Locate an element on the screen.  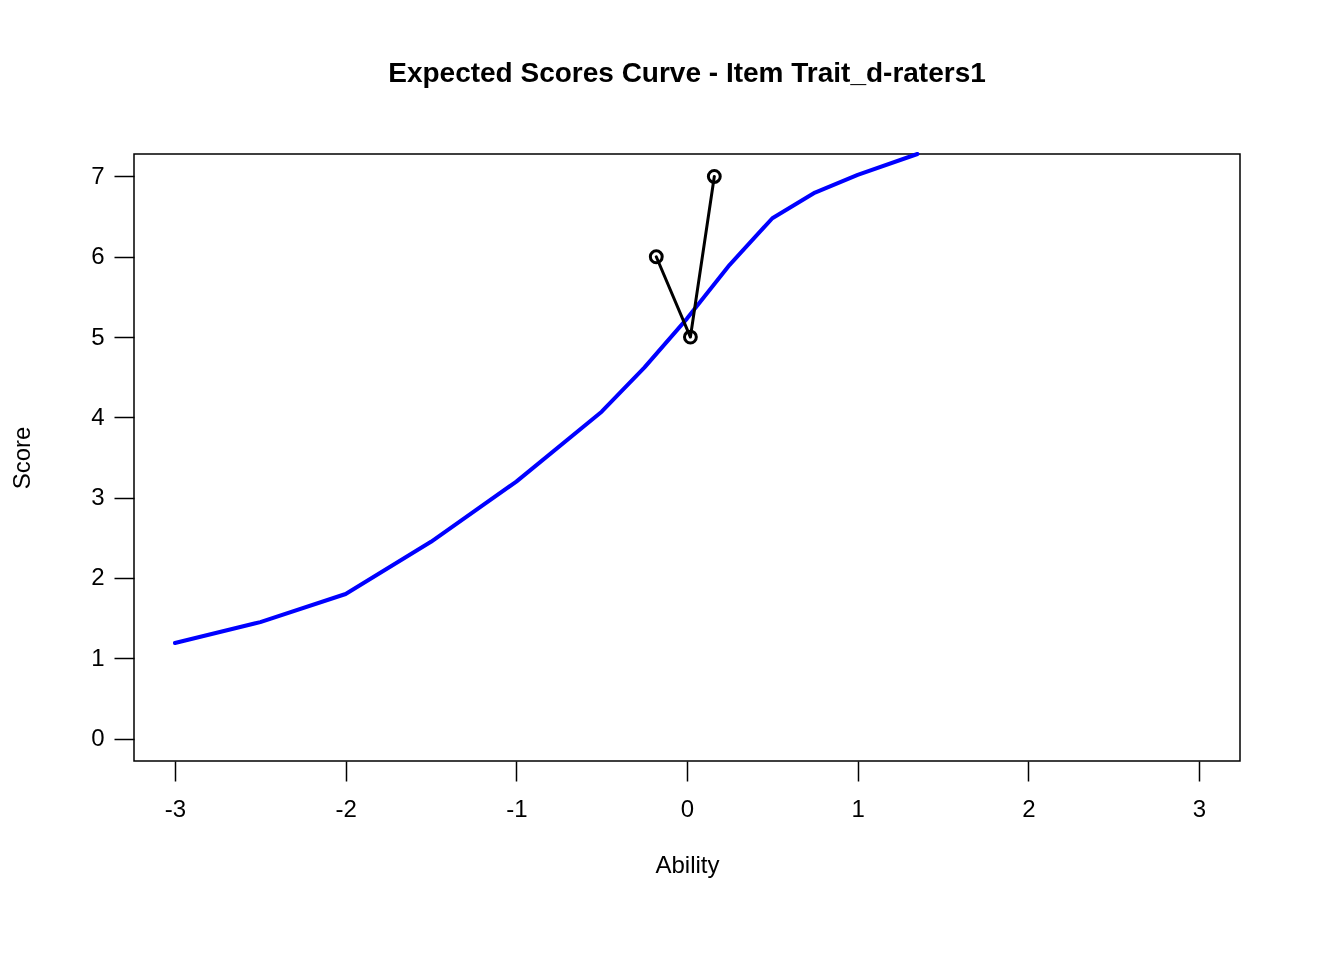
x-tick-label: 3 is located at coordinates (1199, 808).